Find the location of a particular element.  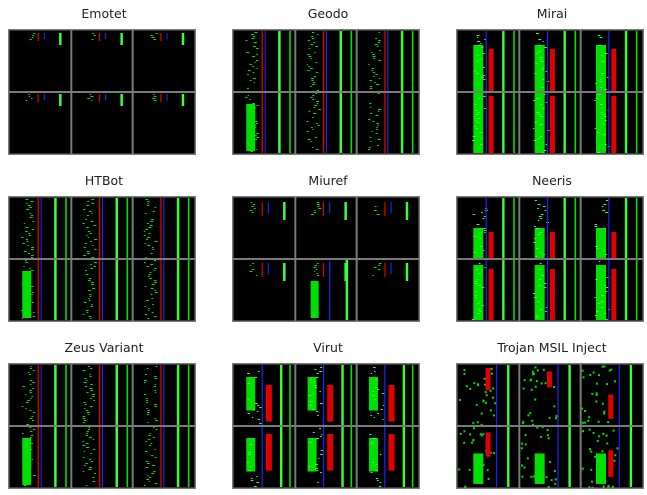

panel-title: Miuref is located at coordinates (328, 180).